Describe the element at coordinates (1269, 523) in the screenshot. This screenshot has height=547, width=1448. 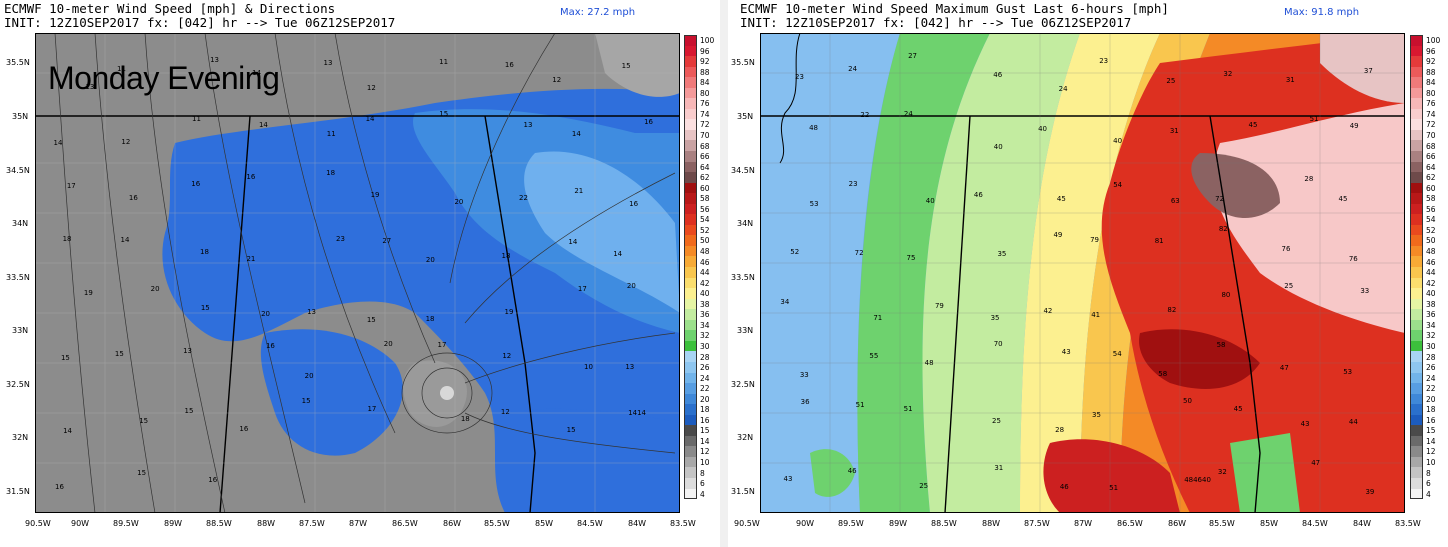
I see `lon-label: 85W` at that location.